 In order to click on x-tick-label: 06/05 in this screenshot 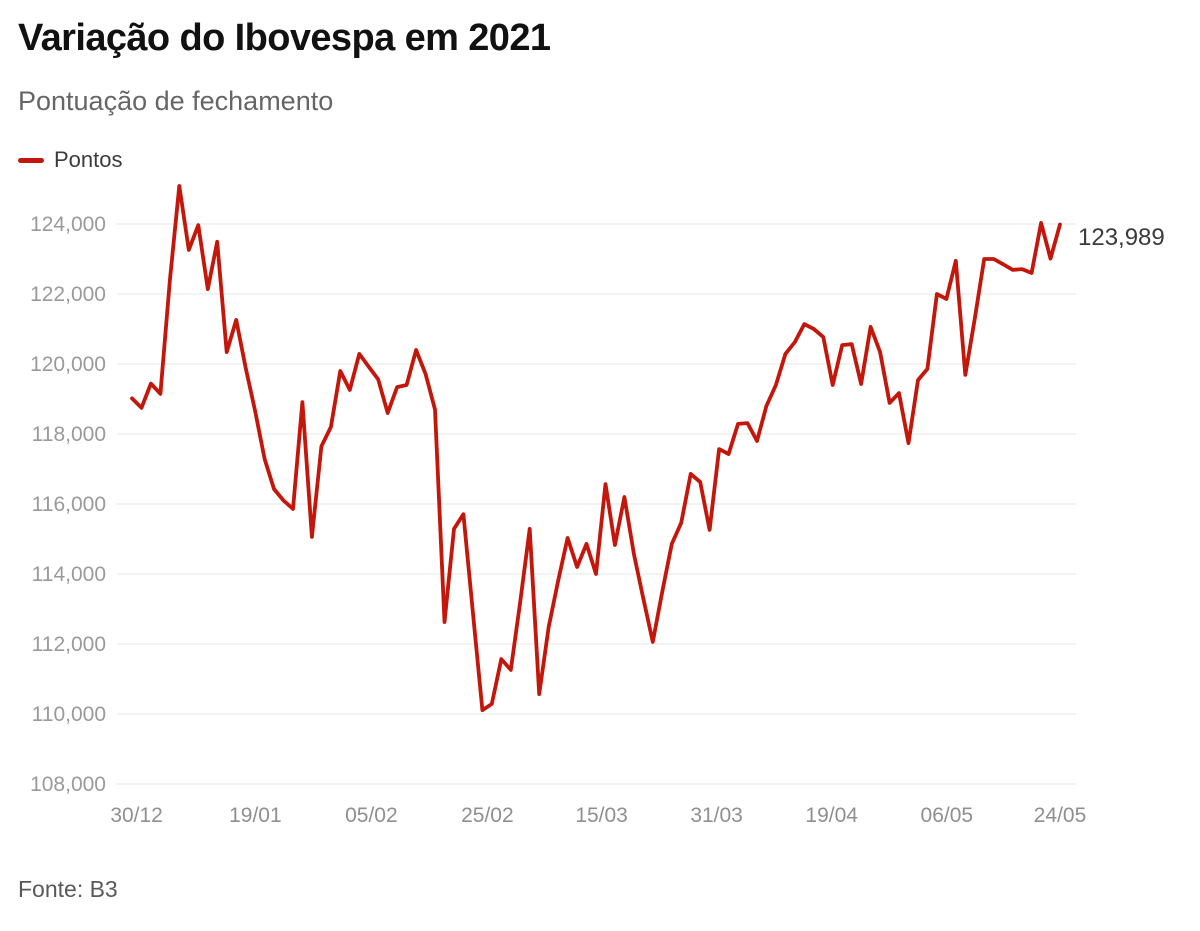, I will do `click(947, 815)`.